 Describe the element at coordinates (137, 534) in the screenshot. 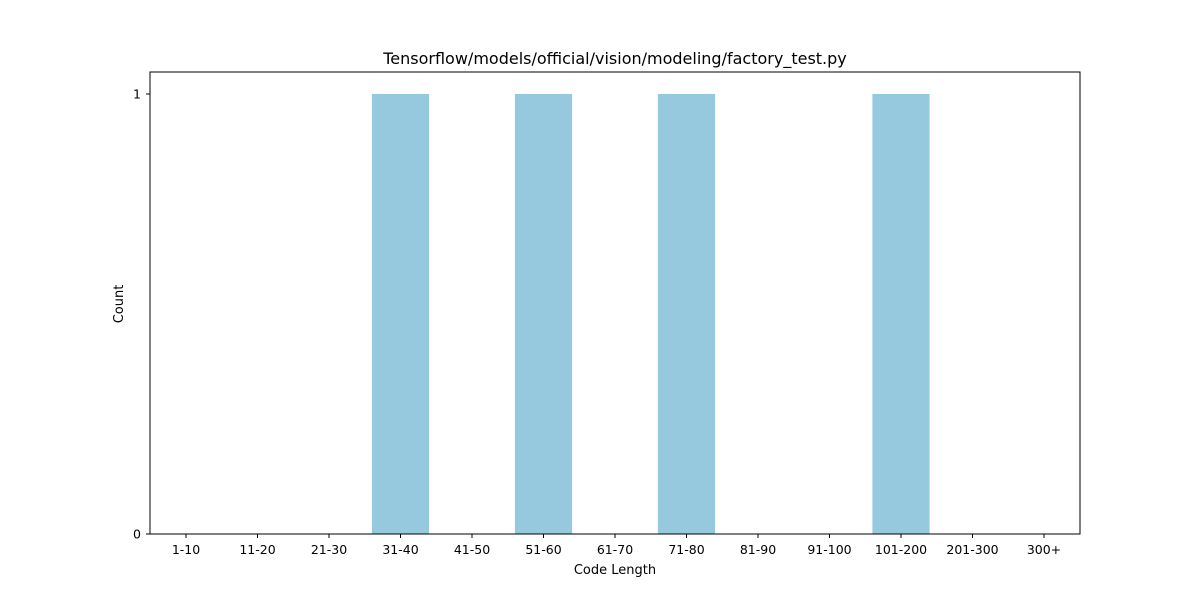

I see `y-tick-label: 0` at that location.